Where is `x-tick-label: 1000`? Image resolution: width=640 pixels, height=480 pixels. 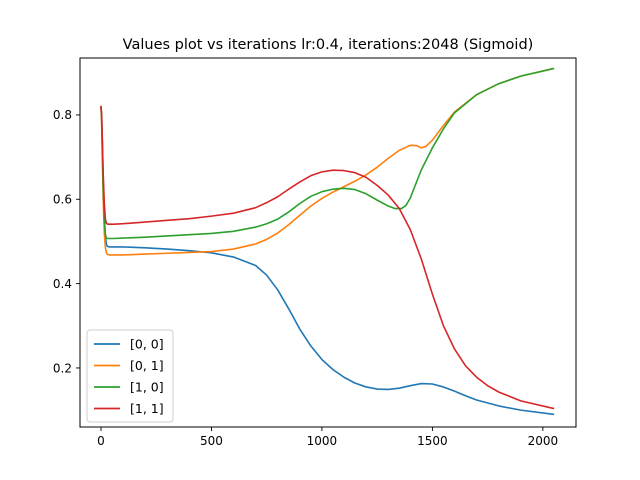
x-tick-label: 1000 is located at coordinates (322, 441).